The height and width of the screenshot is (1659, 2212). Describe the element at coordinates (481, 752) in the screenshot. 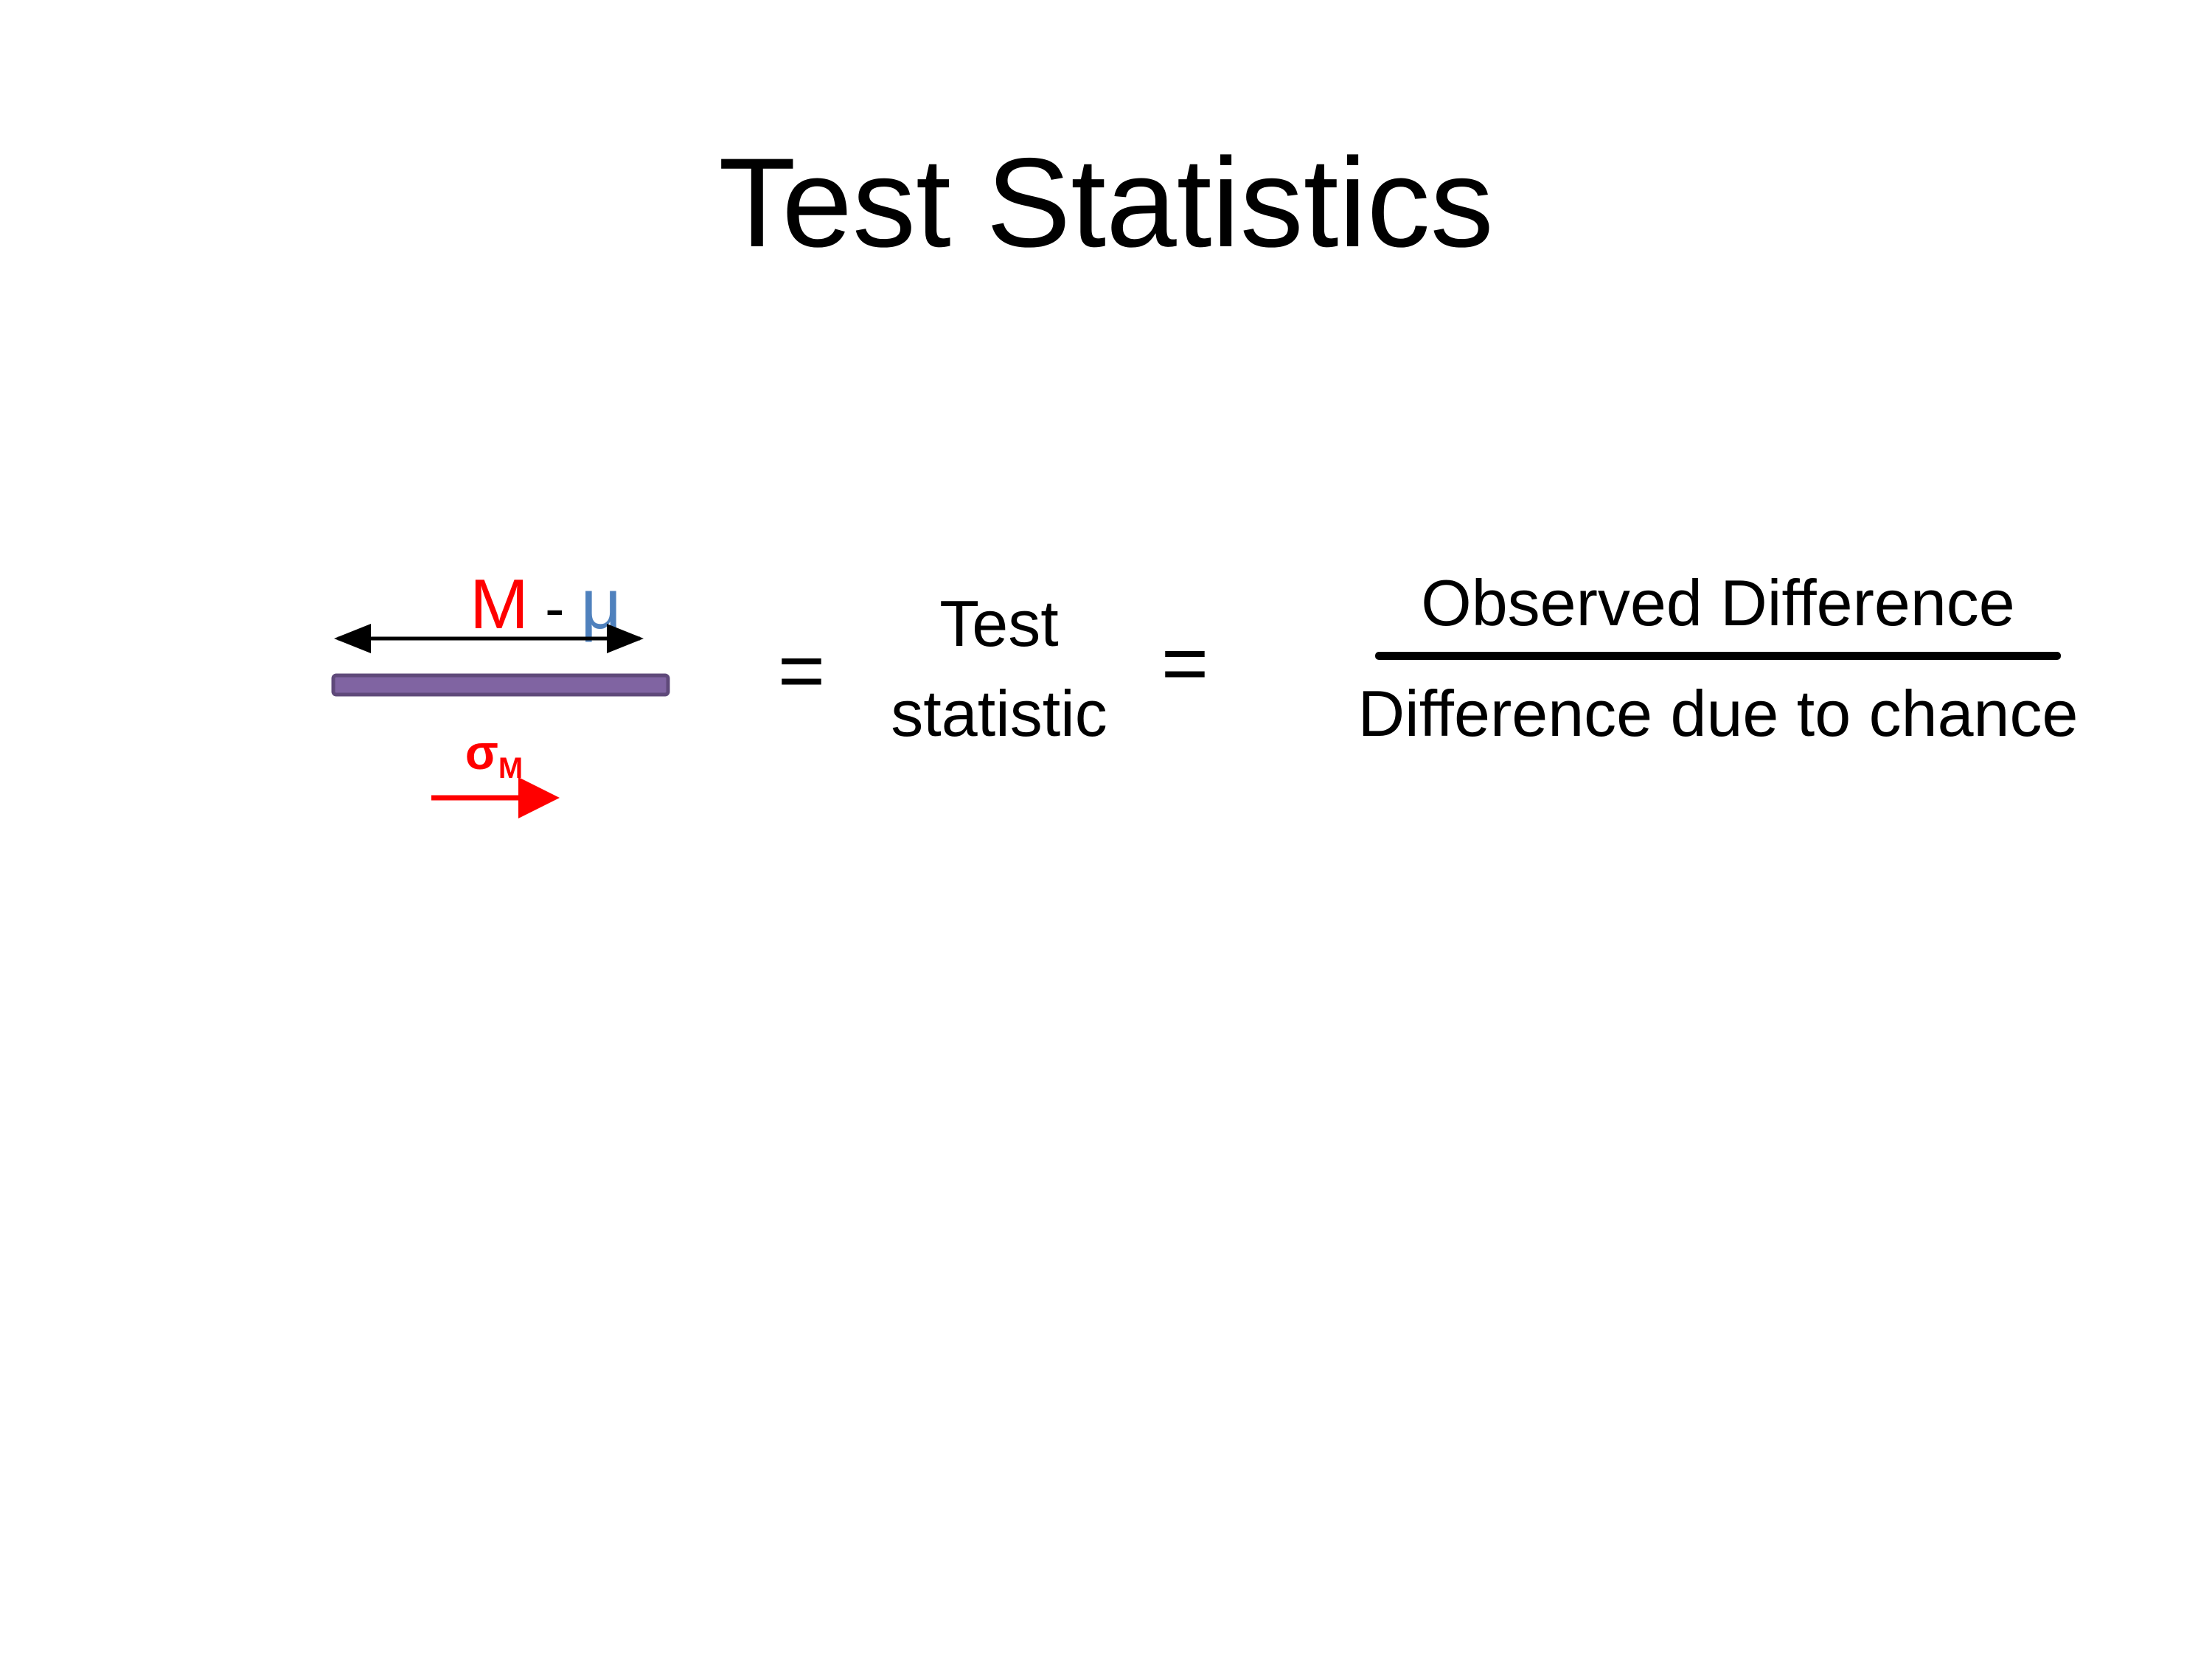

I see `sigma-symbol: σ` at that location.